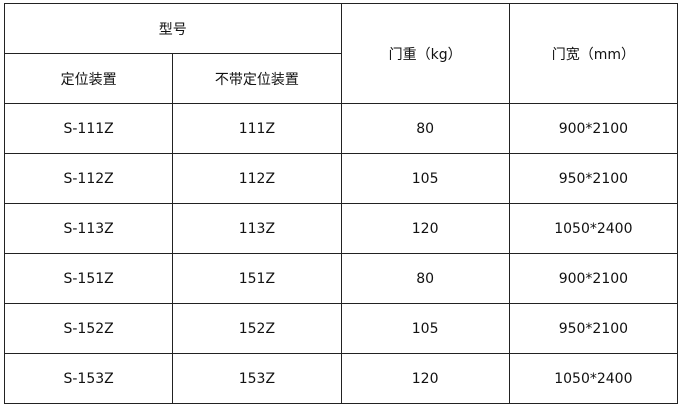  I want to click on cell-model-with-positioning: S-152Z, so click(88, 328).